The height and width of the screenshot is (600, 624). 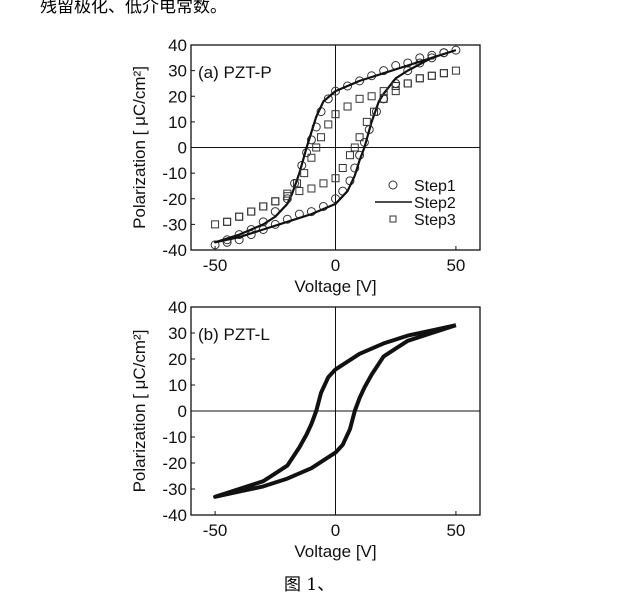 What do you see at coordinates (435, 186) in the screenshot?
I see `legend-label: Step1` at bounding box center [435, 186].